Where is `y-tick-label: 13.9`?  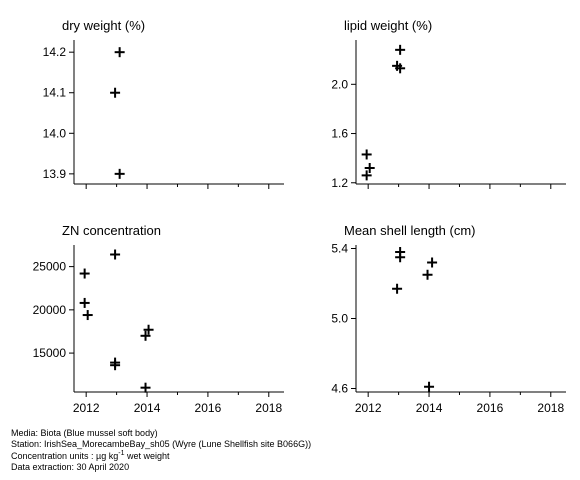
y-tick-label: 13.9 is located at coordinates (55, 174).